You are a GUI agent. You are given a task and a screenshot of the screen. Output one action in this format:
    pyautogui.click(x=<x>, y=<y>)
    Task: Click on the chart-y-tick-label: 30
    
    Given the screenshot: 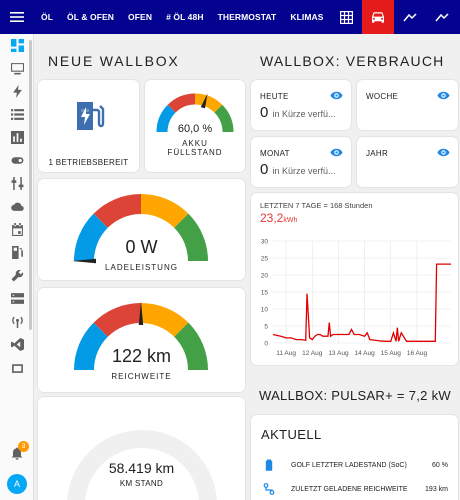 What is the action you would take?
    pyautogui.click(x=265, y=242)
    